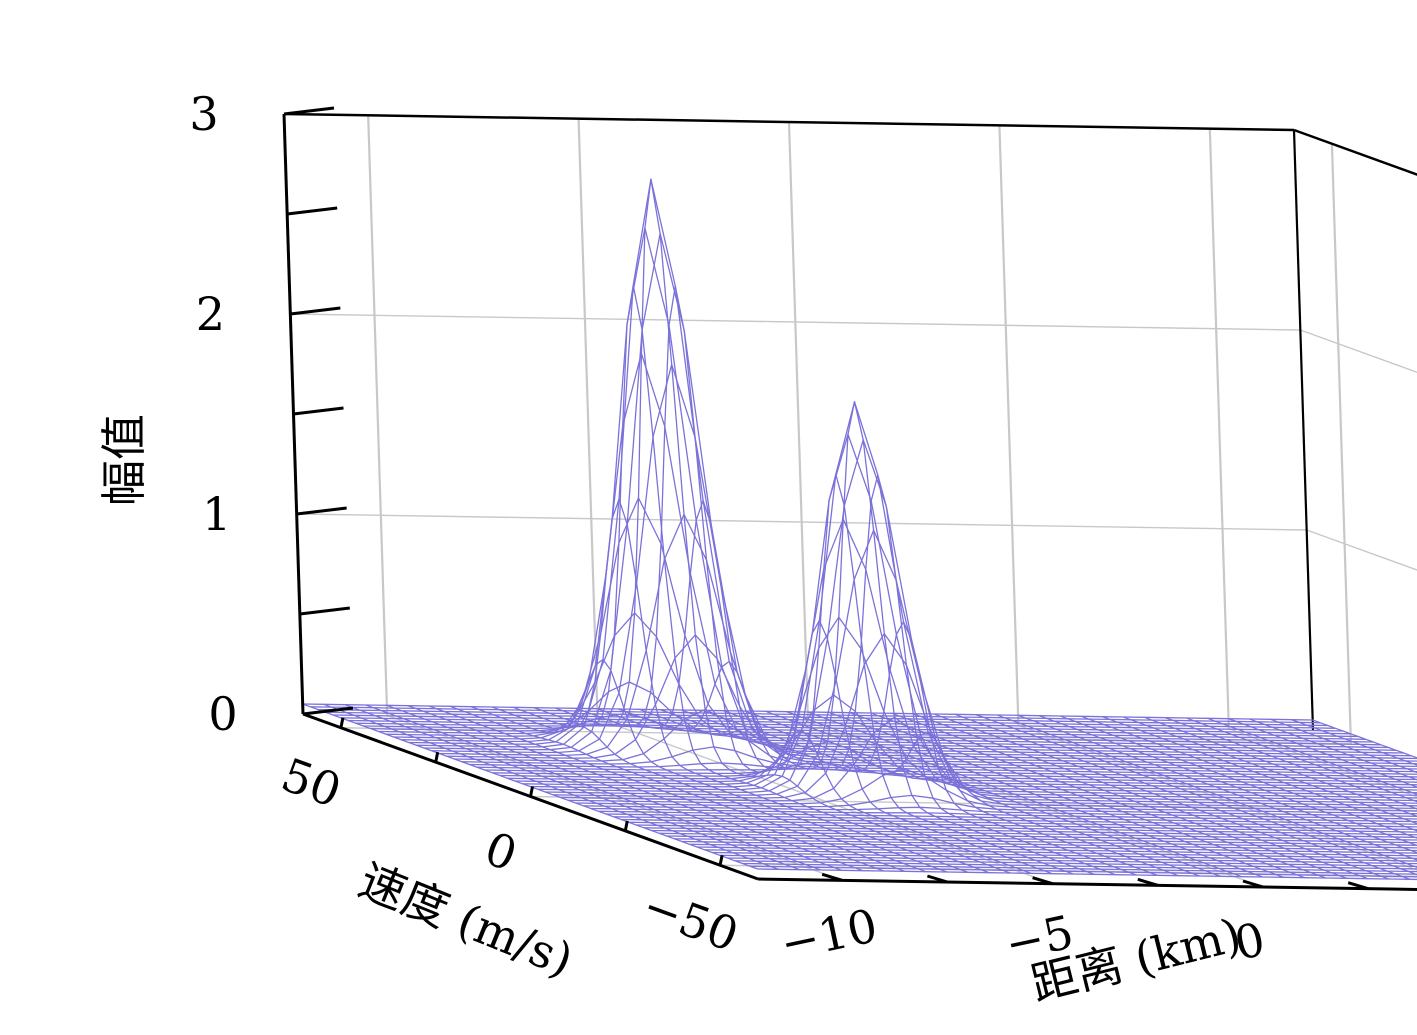  What do you see at coordinates (1303, 430) in the screenshot?
I see `back-corner-edge` at bounding box center [1303, 430].